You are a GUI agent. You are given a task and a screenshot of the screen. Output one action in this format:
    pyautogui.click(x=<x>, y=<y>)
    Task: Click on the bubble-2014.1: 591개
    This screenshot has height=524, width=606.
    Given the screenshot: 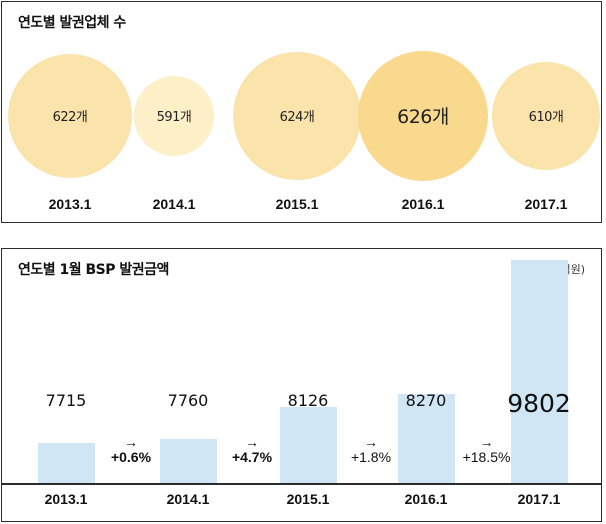 What is the action you would take?
    pyautogui.click(x=174, y=116)
    